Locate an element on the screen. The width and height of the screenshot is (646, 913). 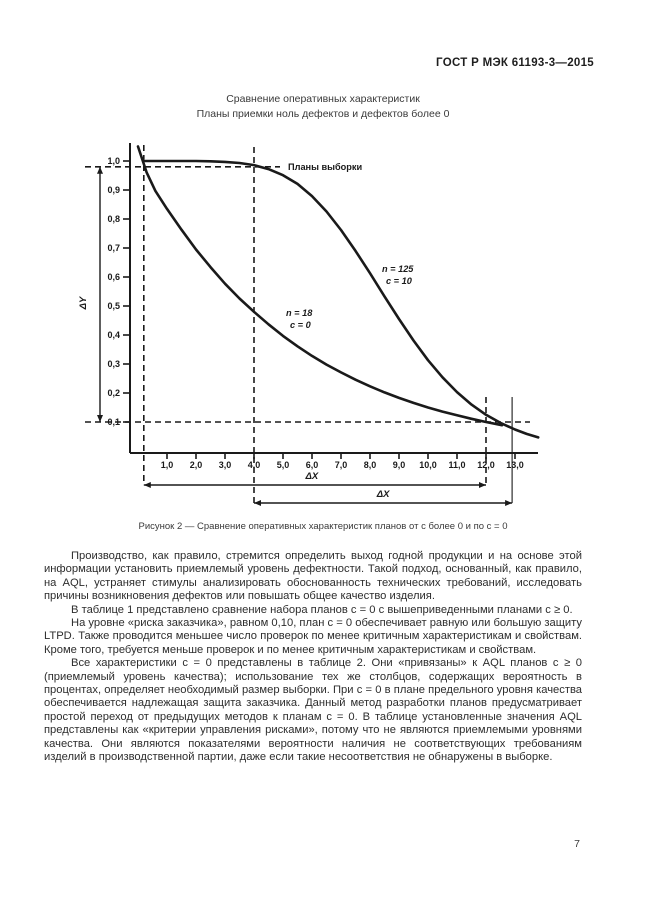
y-tick-label: 0,1 is located at coordinates (113, 422).